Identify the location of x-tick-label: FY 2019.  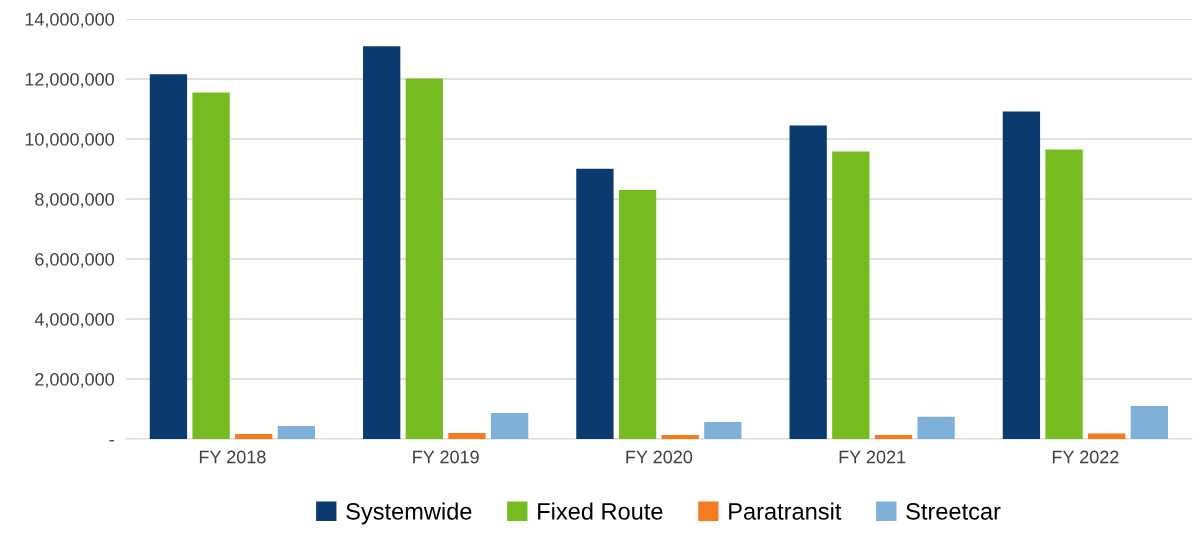
(446, 457).